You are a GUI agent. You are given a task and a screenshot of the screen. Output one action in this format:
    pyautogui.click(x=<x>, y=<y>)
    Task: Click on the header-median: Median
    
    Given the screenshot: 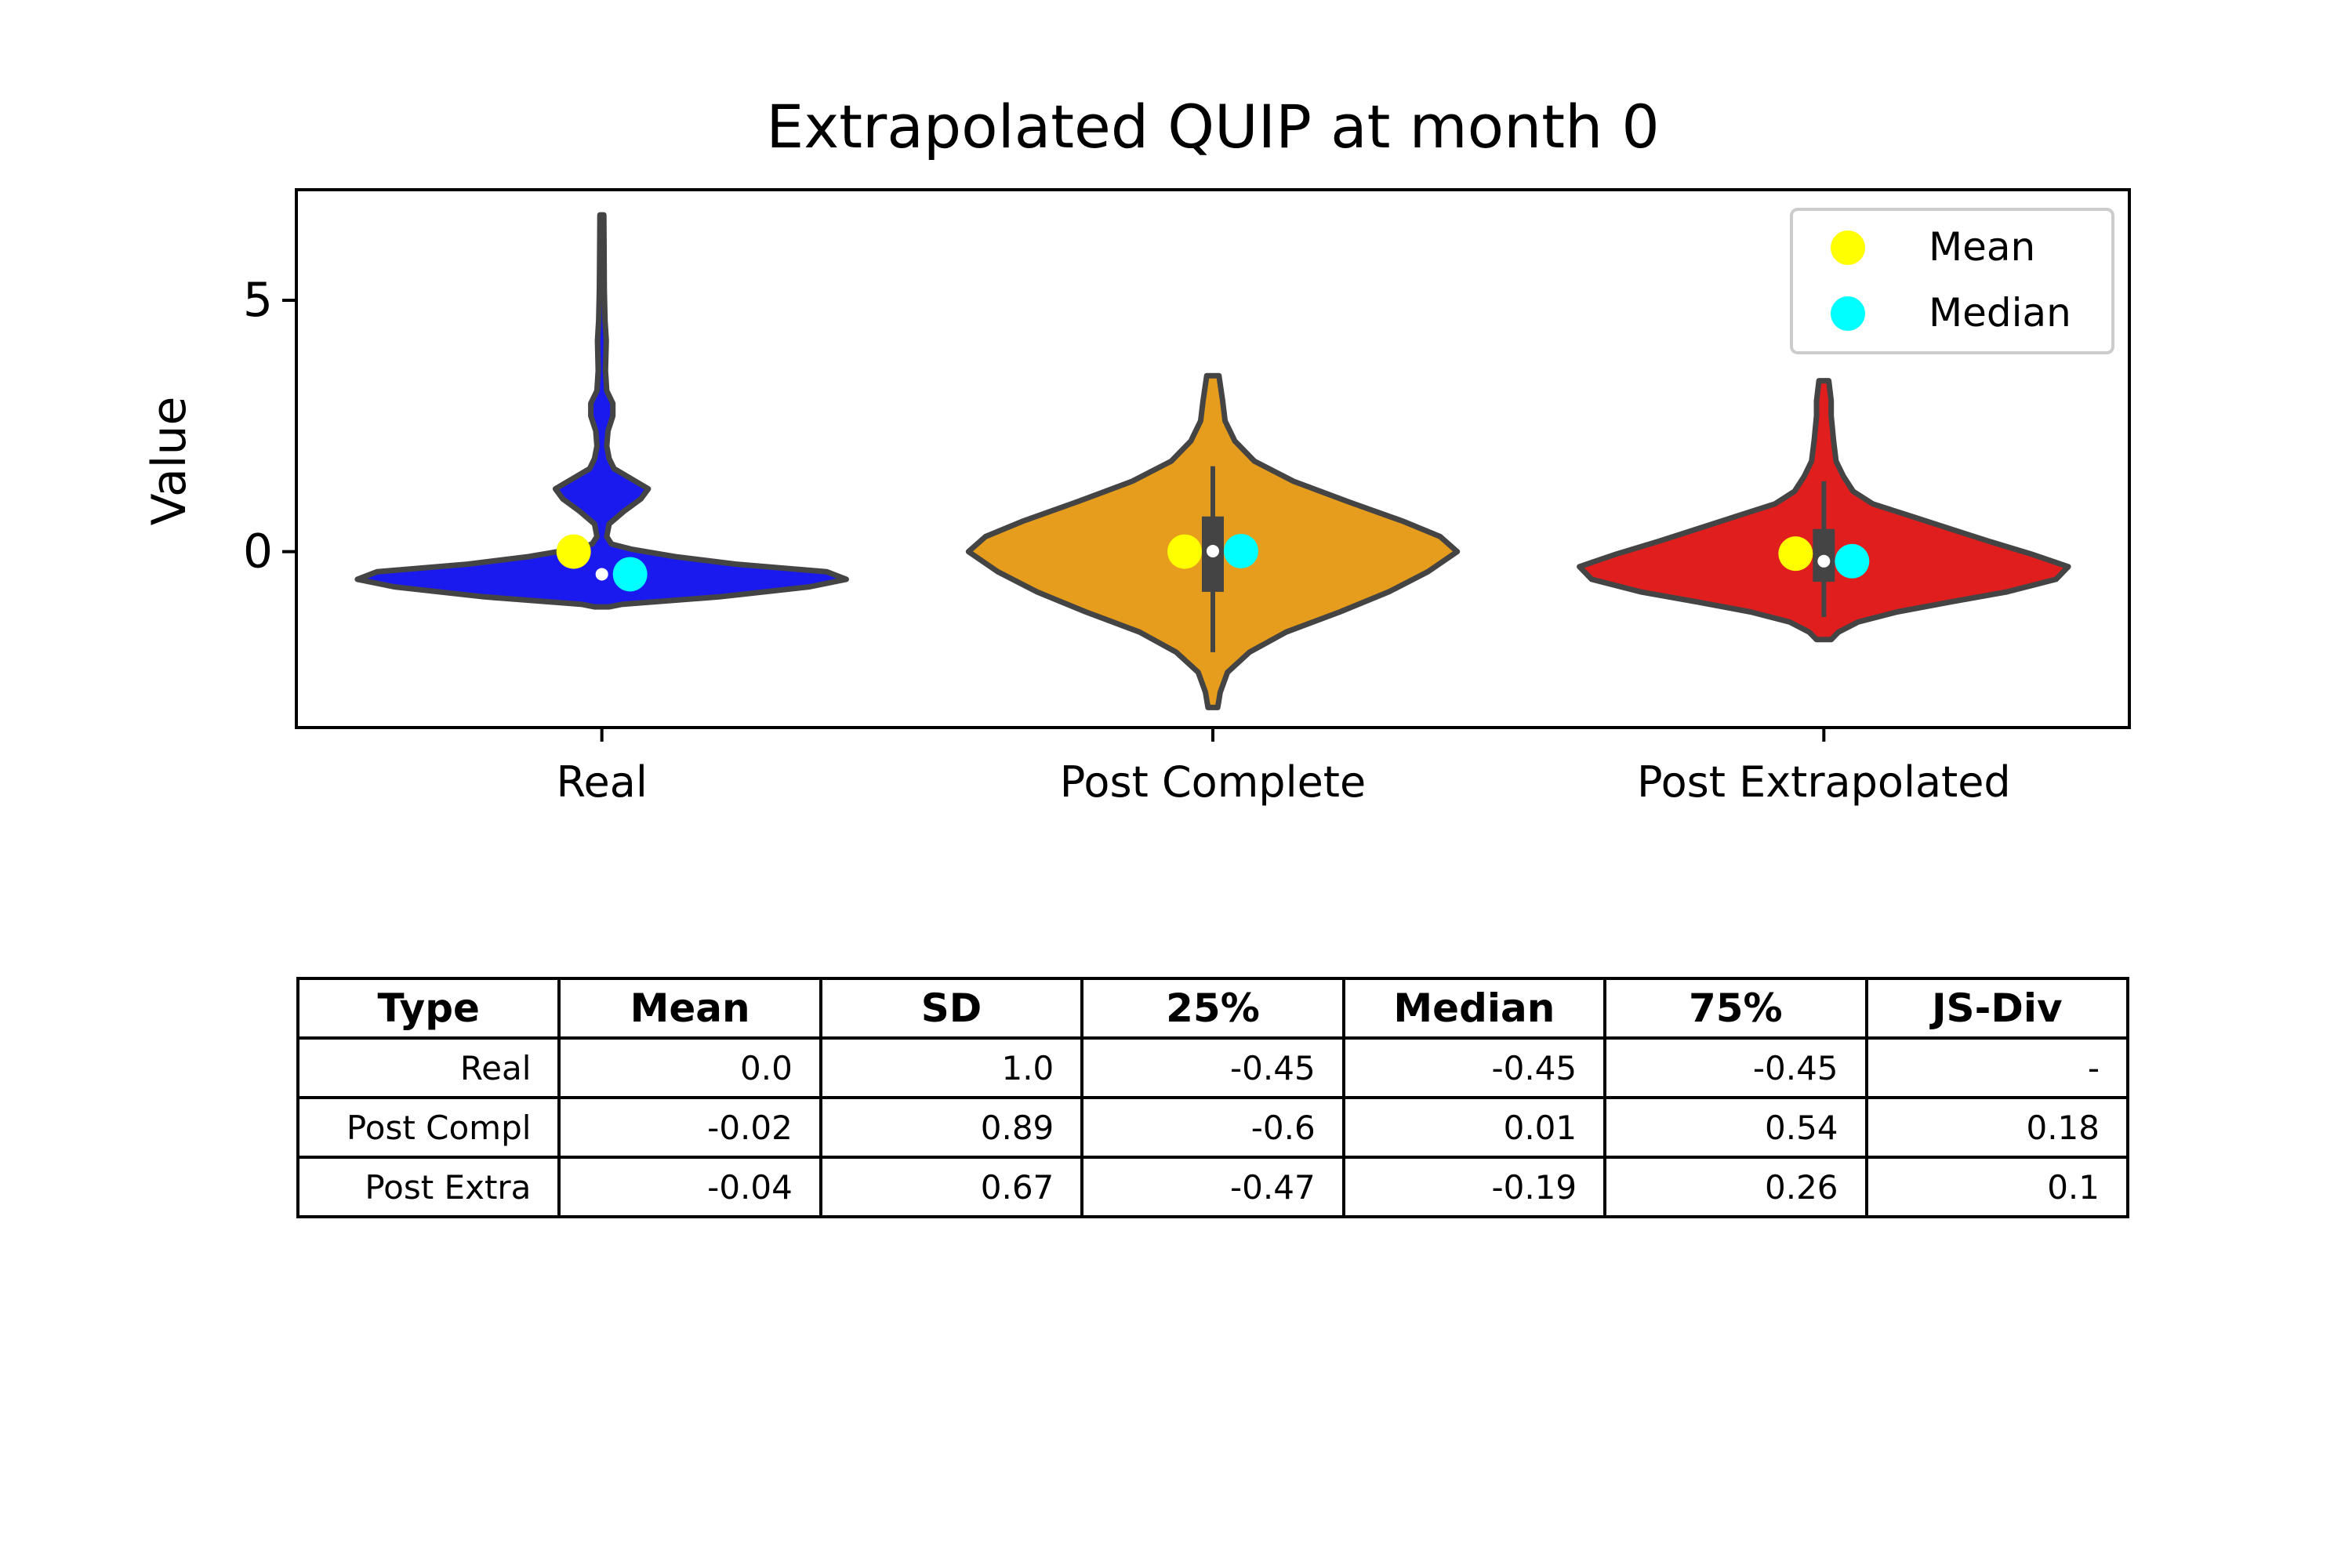 What is the action you would take?
    pyautogui.click(x=1474, y=1008)
    